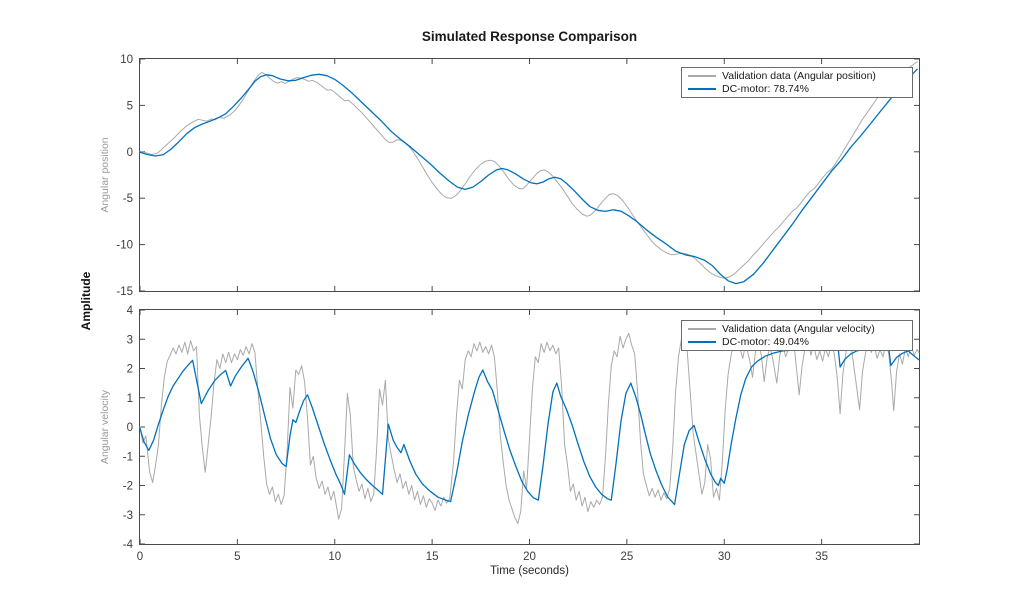 This screenshot has height=613, width=1018. I want to click on svg-text: -10, so click(124, 246).